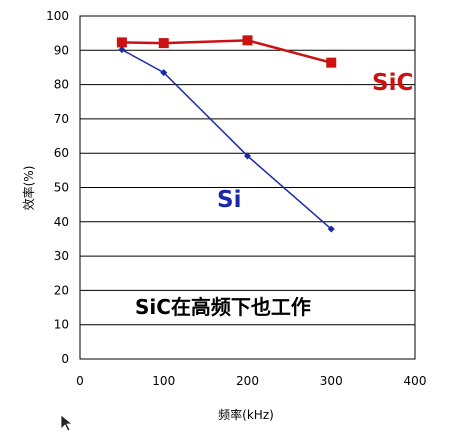  What do you see at coordinates (223, 307) in the screenshot?
I see `chart-annotation: SiC在高频下也工作` at bounding box center [223, 307].